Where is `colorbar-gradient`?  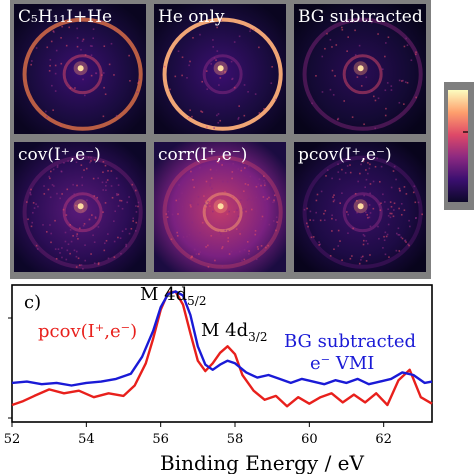 colorbar-gradient is located at coordinates (458, 146).